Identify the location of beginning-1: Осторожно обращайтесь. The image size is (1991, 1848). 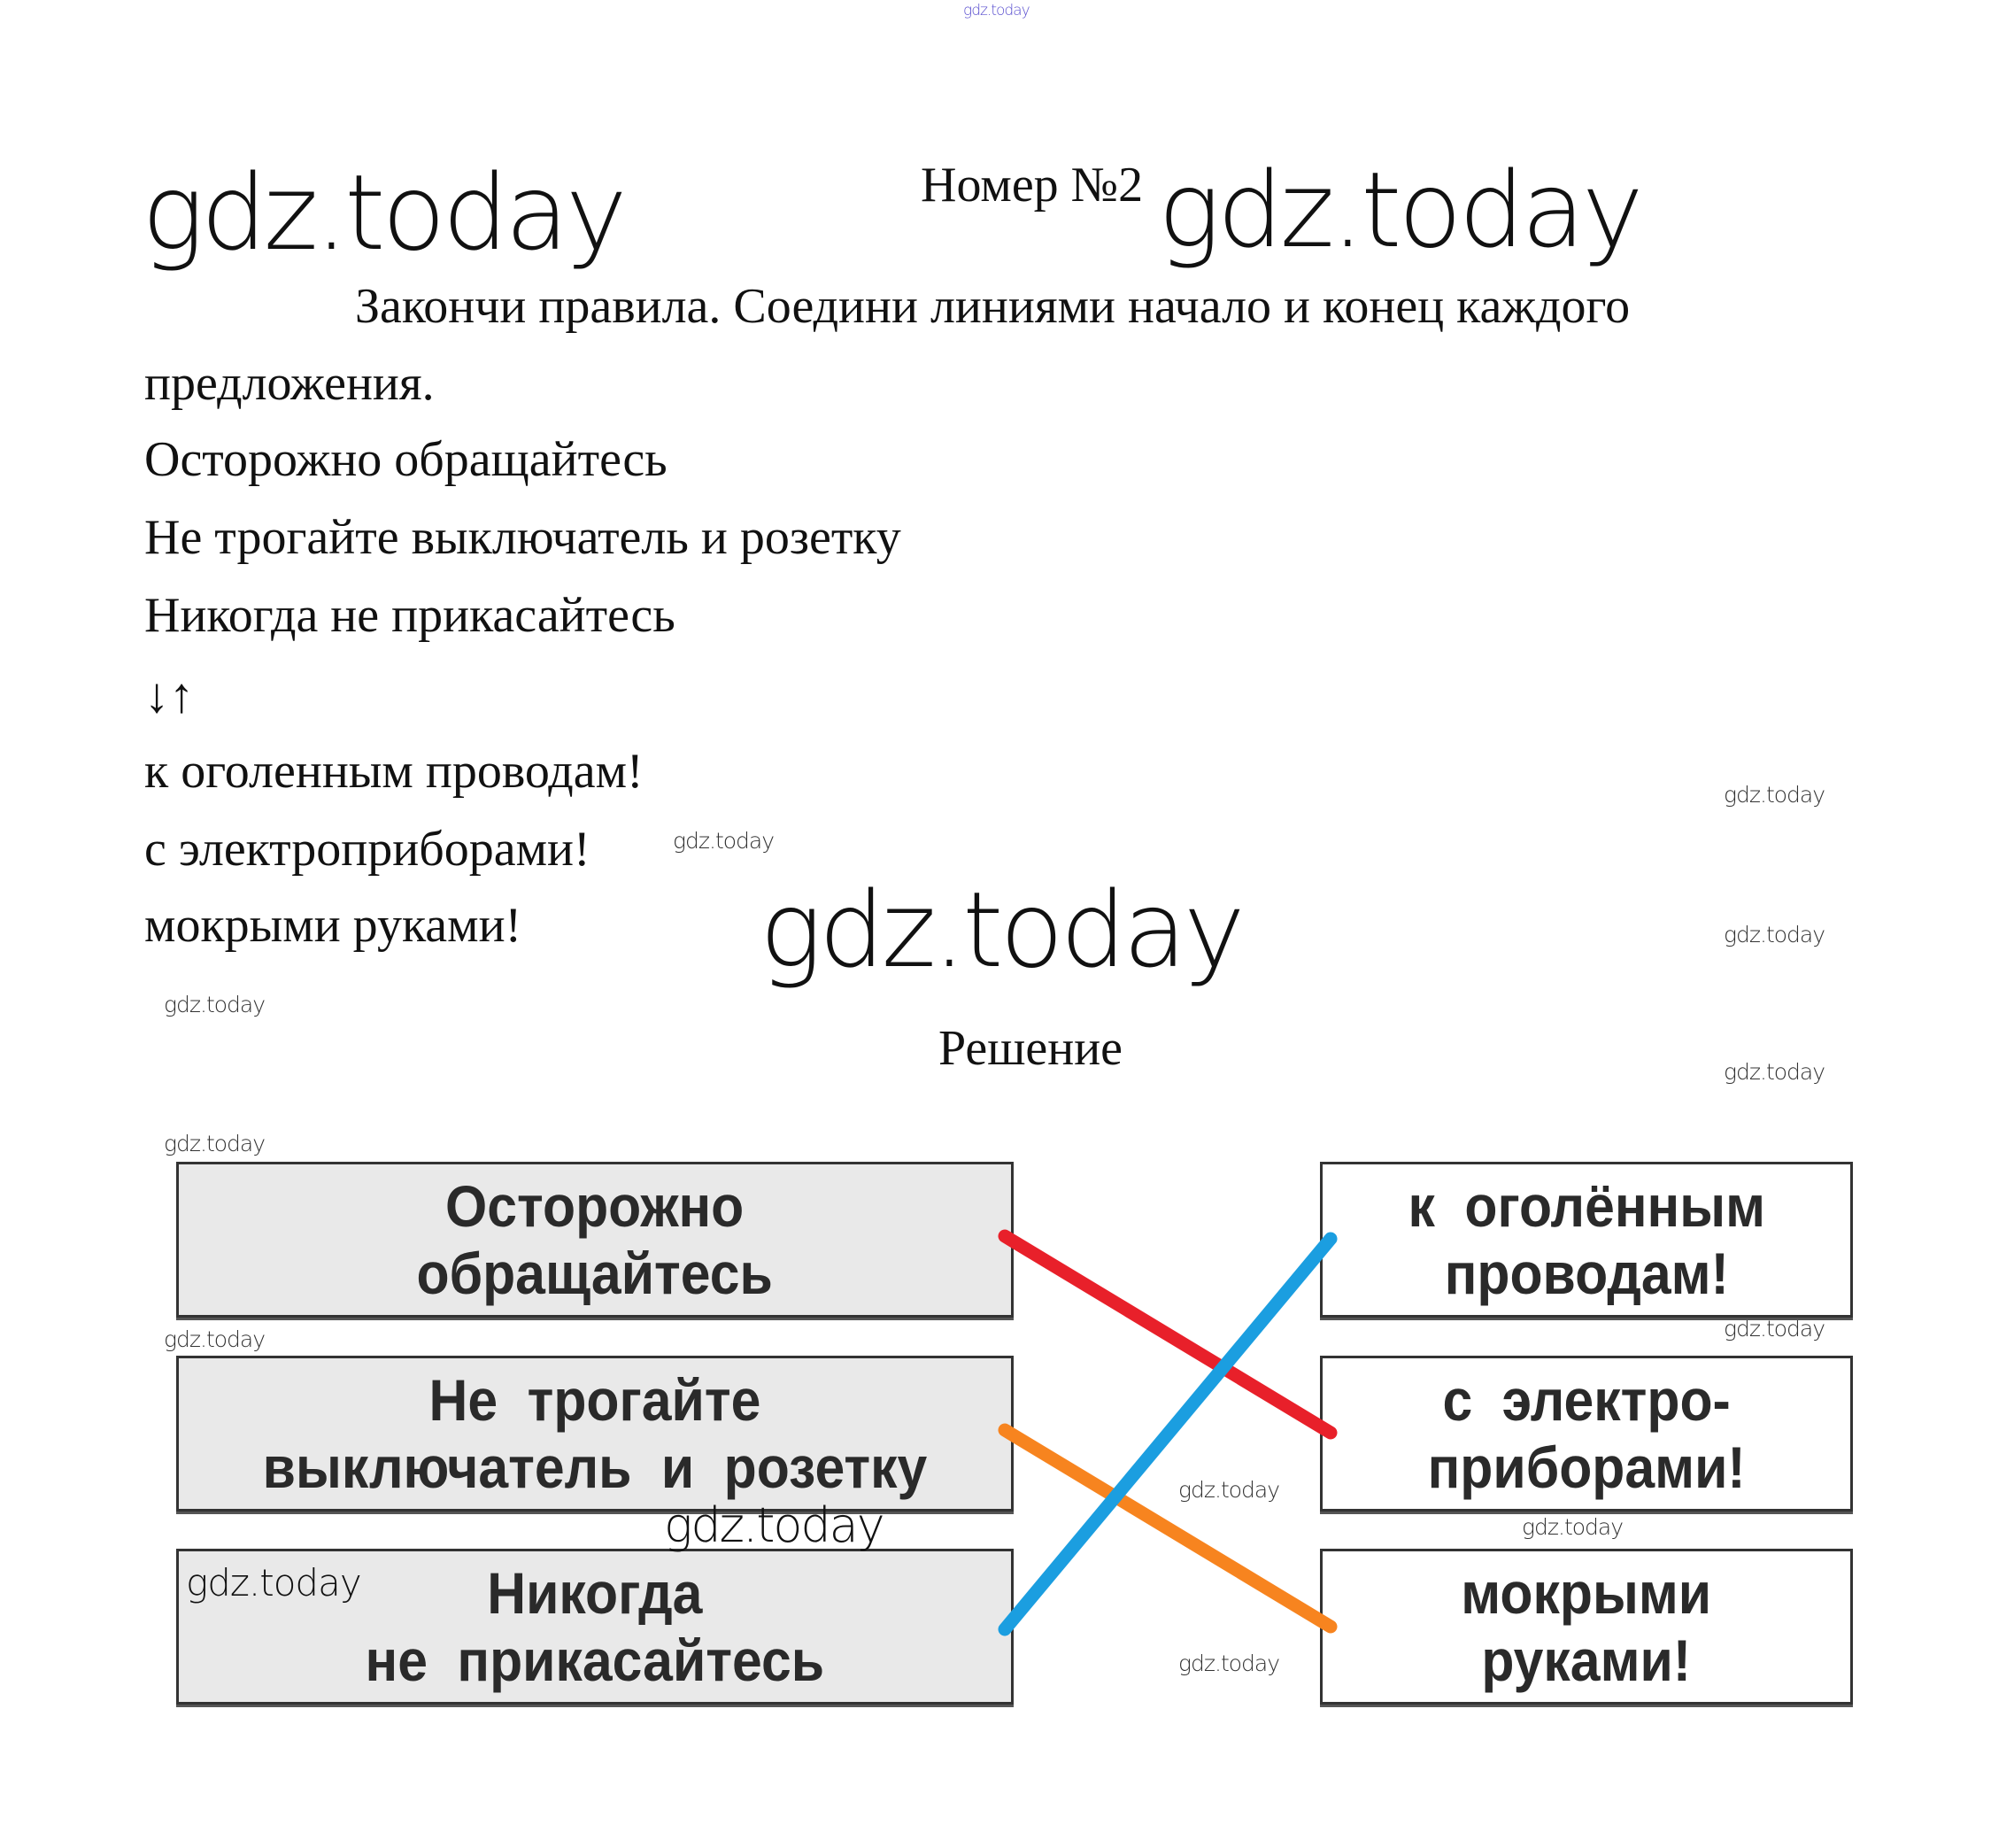
(406, 459).